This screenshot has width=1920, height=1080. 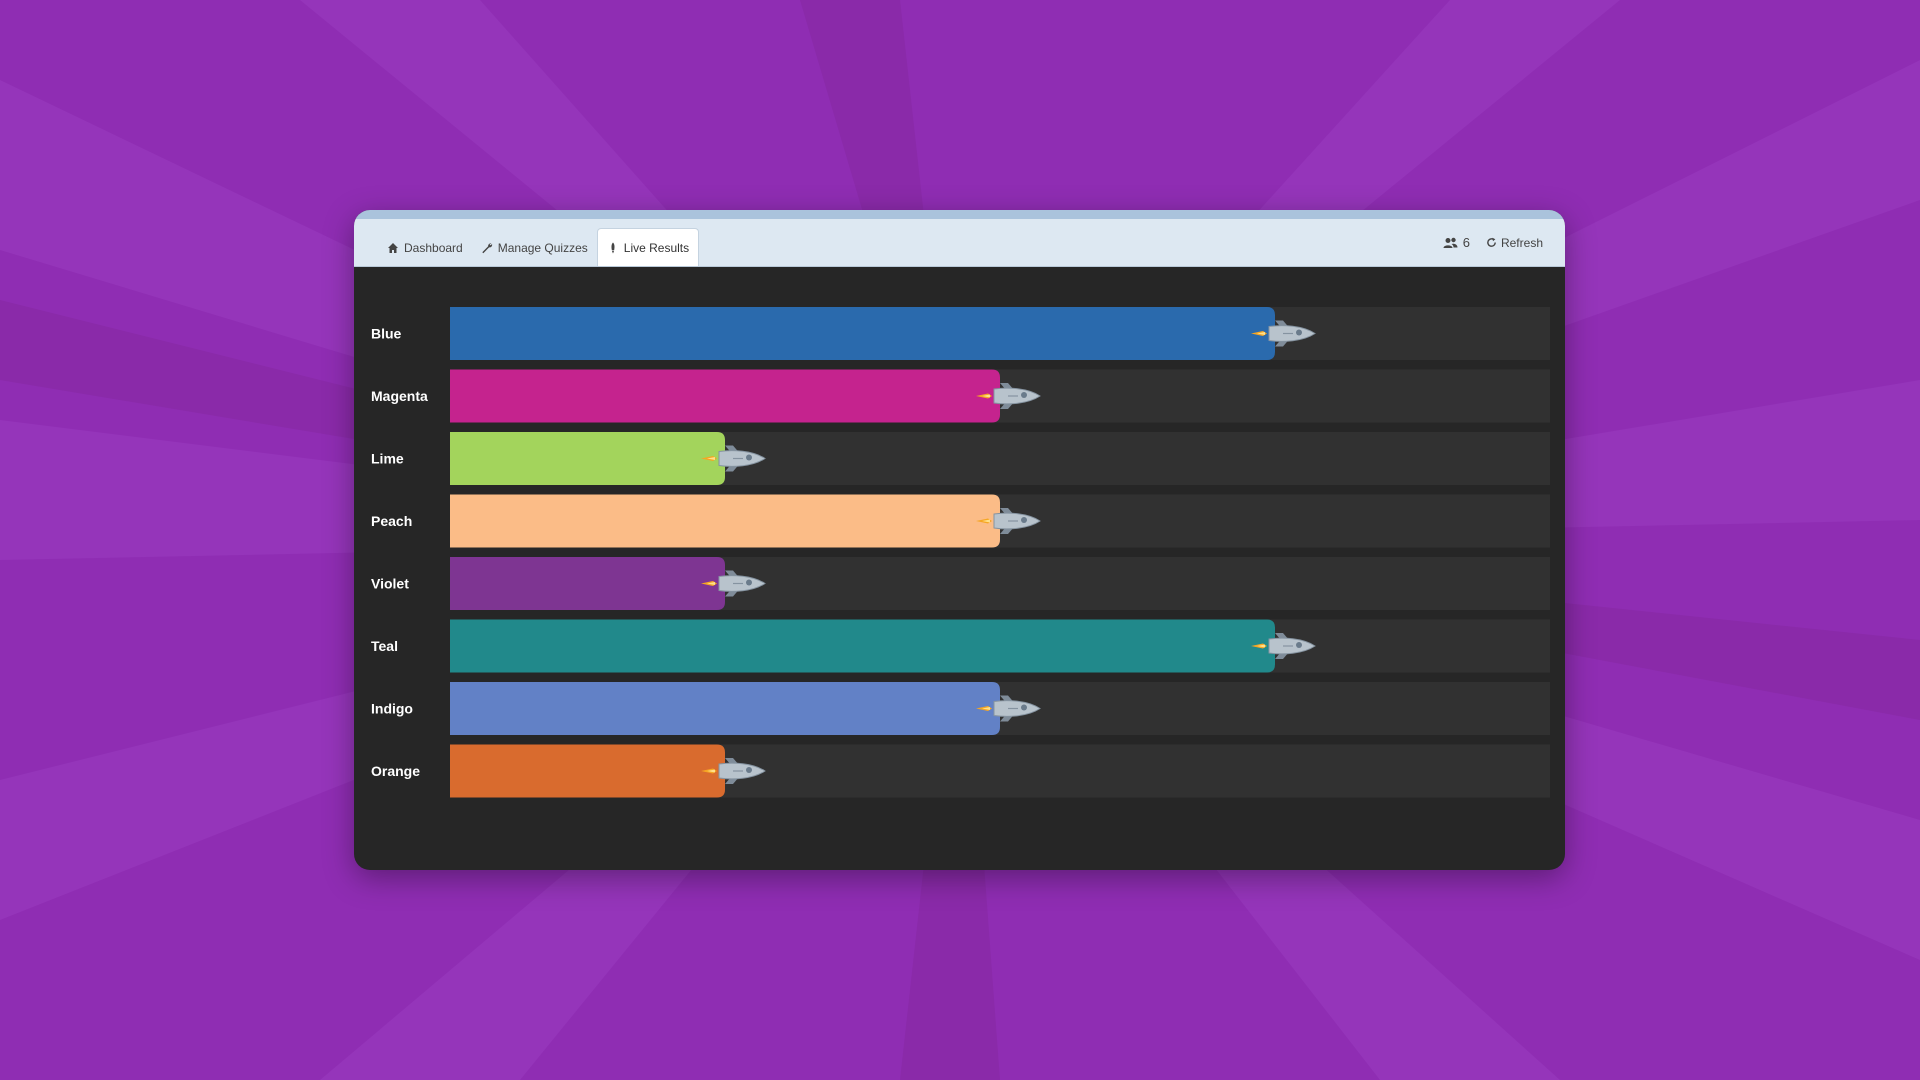 I want to click on tab-live-results: Live Results, so click(x=648, y=247).